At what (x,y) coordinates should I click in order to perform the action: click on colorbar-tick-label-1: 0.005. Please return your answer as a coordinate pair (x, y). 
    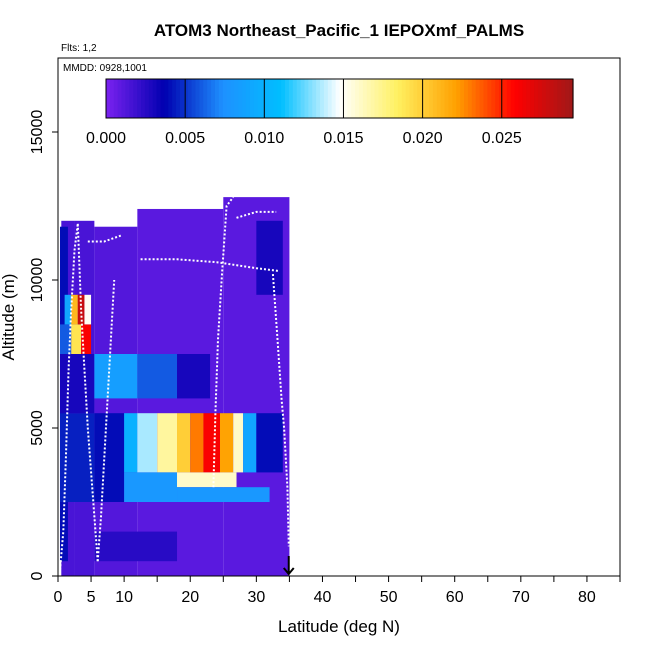
    Looking at the image, I should click on (185, 138).